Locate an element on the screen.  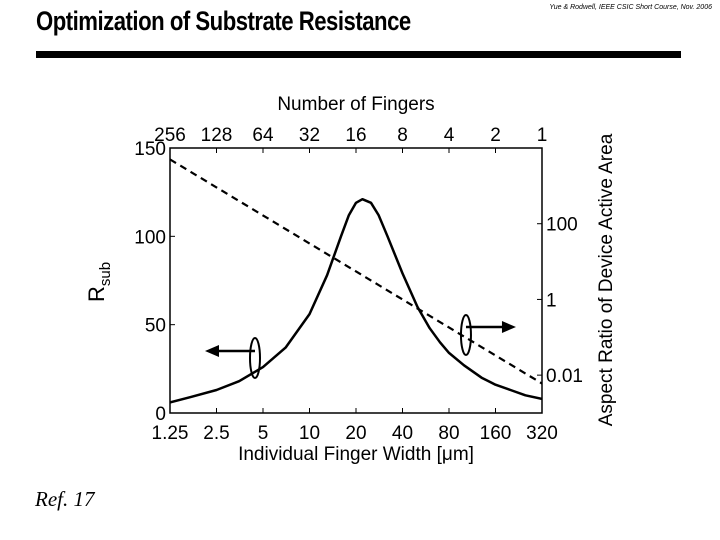
right-axis-arrow-ring is located at coordinates (465, 335).